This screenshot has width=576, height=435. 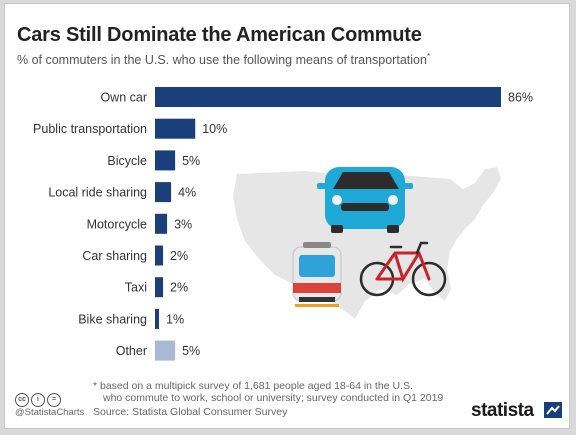 What do you see at coordinates (175, 319) in the screenshot?
I see `value-label: 1%` at bounding box center [175, 319].